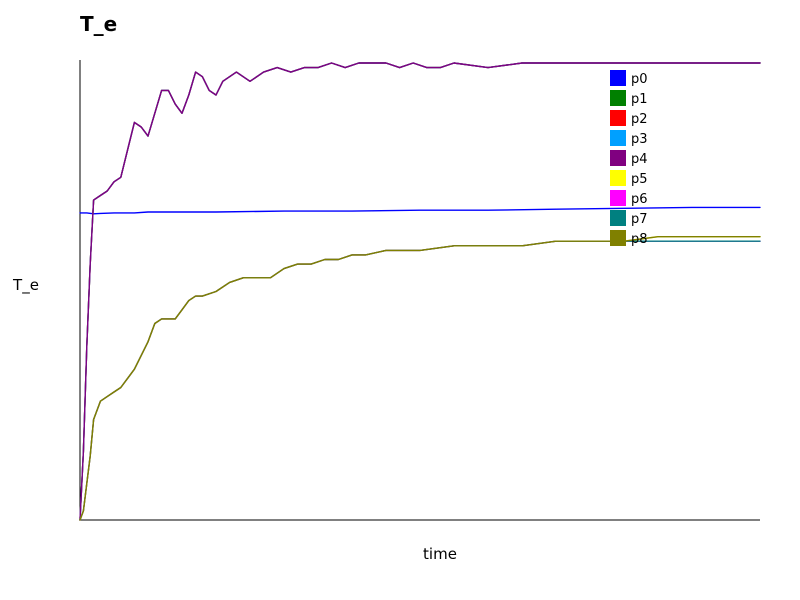  Describe the element at coordinates (618, 98) in the screenshot. I see `legend-swatch-p1` at that location.